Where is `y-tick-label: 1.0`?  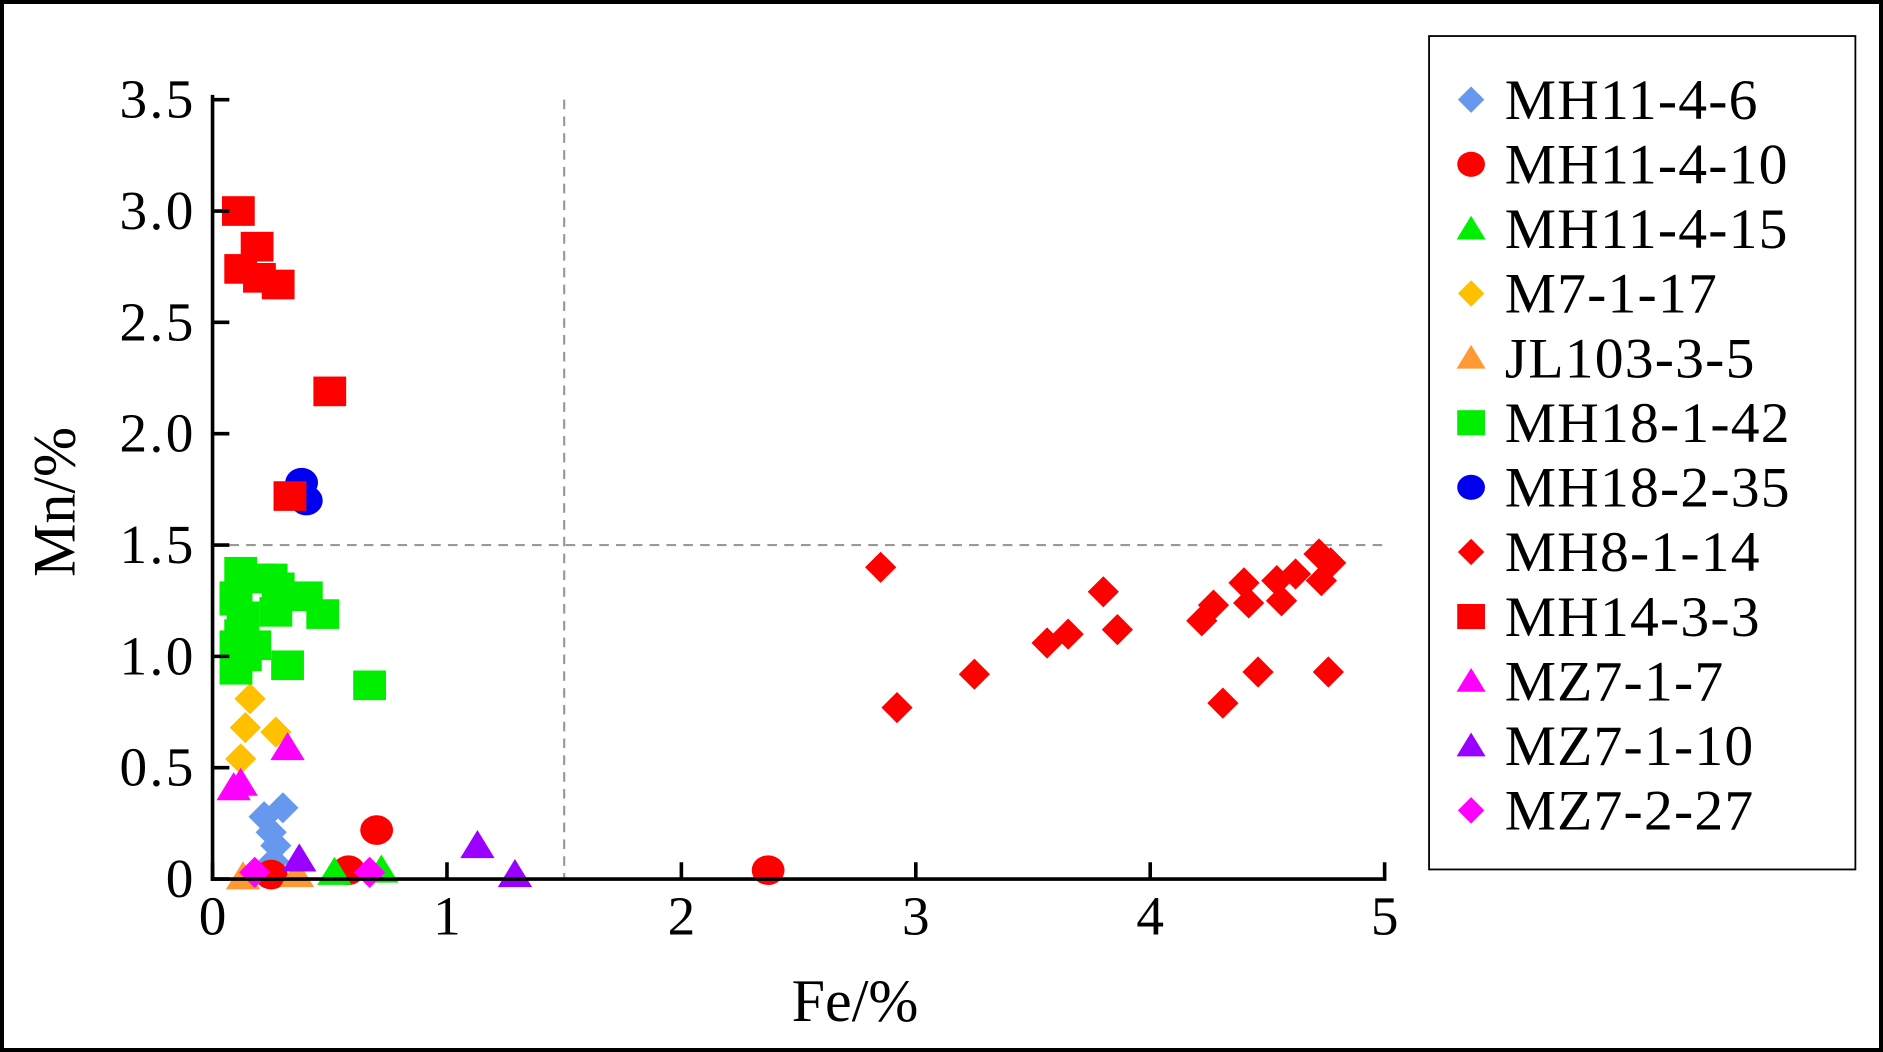
y-tick-label: 1.0 is located at coordinates (157, 655).